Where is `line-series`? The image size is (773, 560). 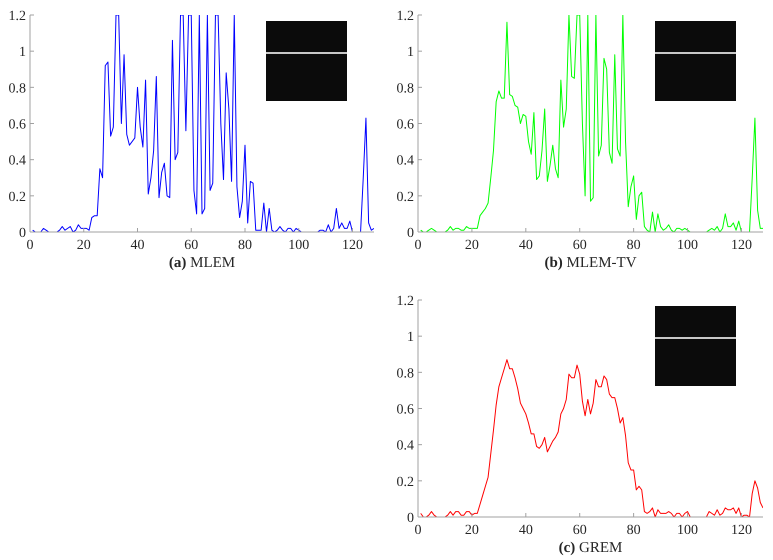
line-series is located at coordinates (591, 438).